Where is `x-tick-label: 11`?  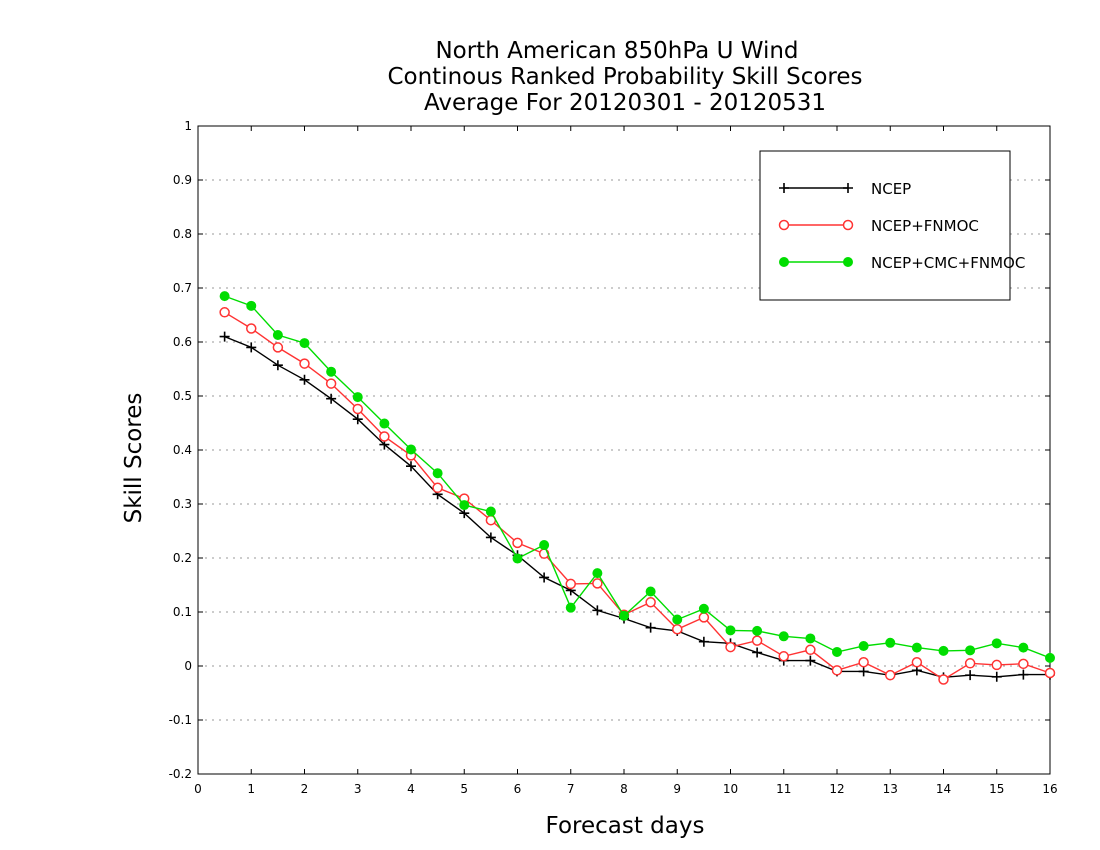 x-tick-label: 11 is located at coordinates (783, 789).